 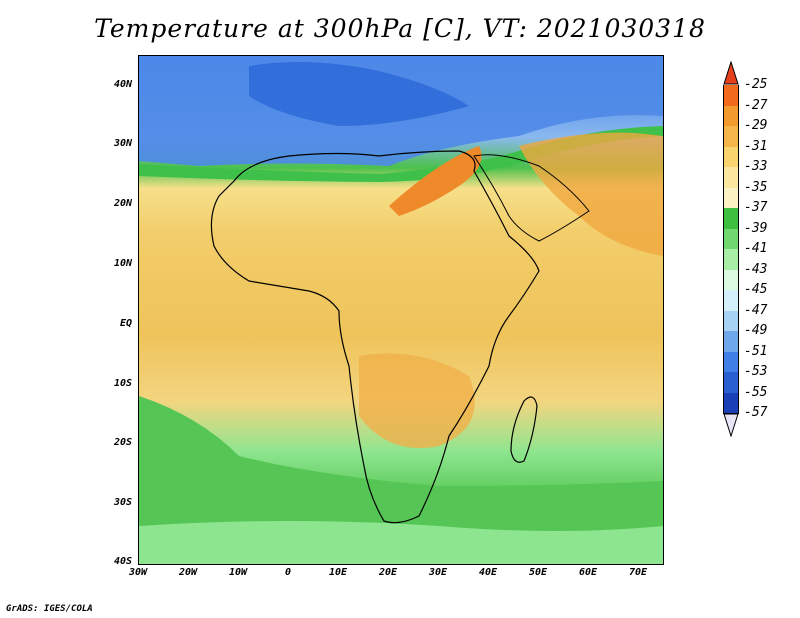 What do you see at coordinates (122, 143) in the screenshot?
I see `lat-label: 30N` at bounding box center [122, 143].